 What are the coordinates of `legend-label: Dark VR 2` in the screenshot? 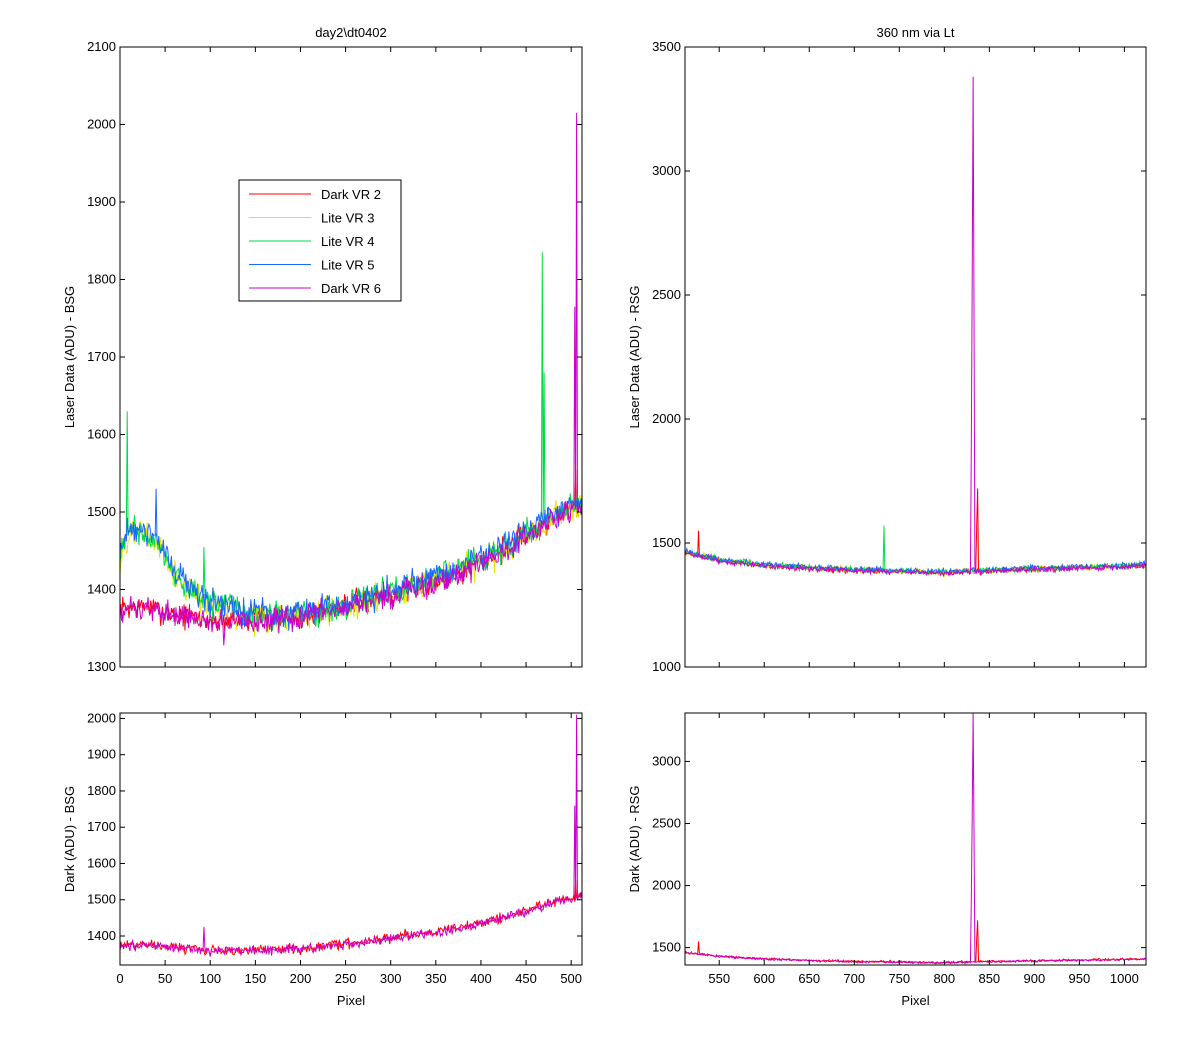 It's located at (351, 194).